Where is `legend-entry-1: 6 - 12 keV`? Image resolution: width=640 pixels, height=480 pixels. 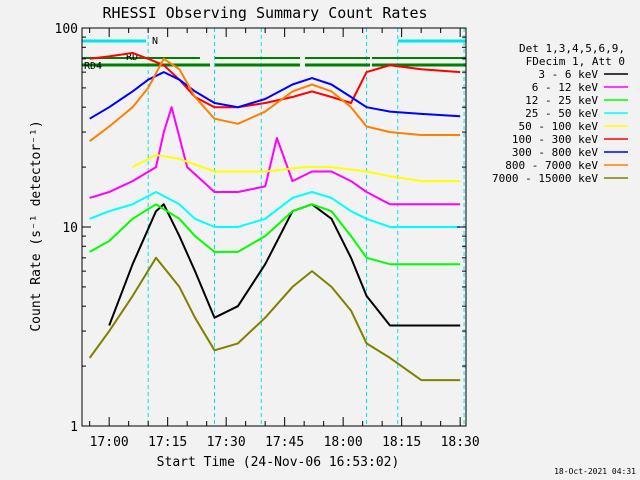
legend-entry-1: 6 - 12 keV is located at coordinates (565, 87).